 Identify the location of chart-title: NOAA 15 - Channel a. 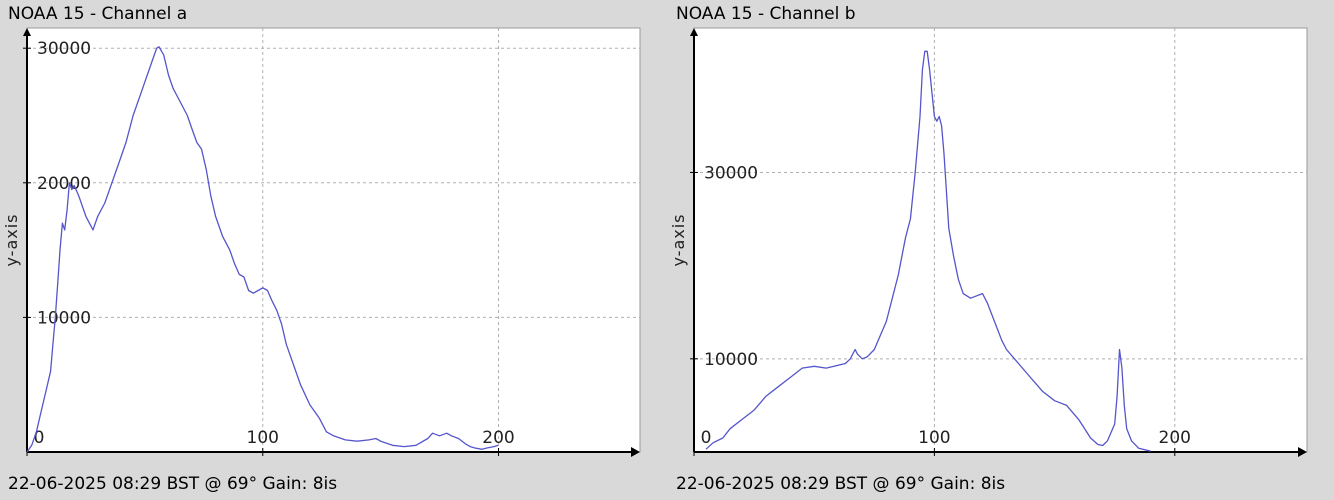
(98, 14).